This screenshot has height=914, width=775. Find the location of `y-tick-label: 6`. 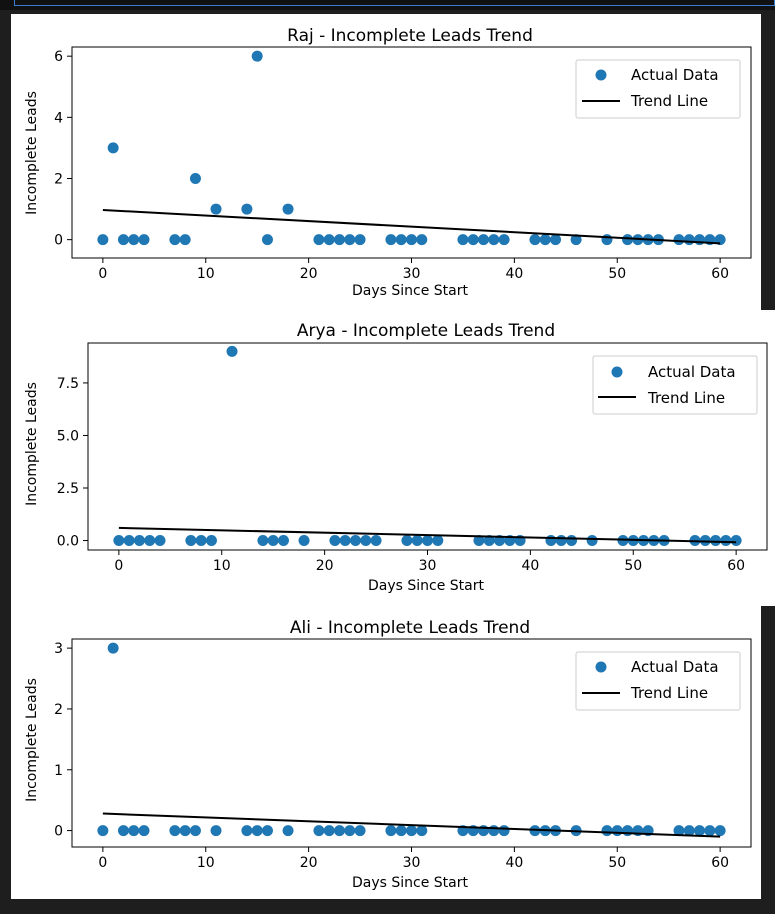

y-tick-label: 6 is located at coordinates (58, 57).